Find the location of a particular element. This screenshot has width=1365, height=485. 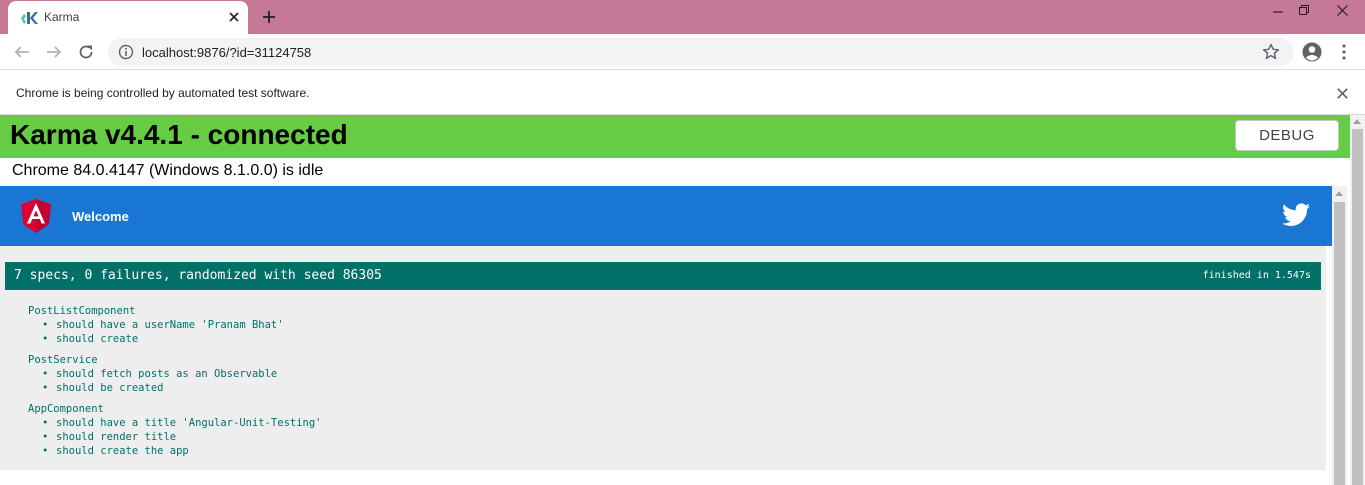

debug-button: DEBUG is located at coordinates (1287, 135).